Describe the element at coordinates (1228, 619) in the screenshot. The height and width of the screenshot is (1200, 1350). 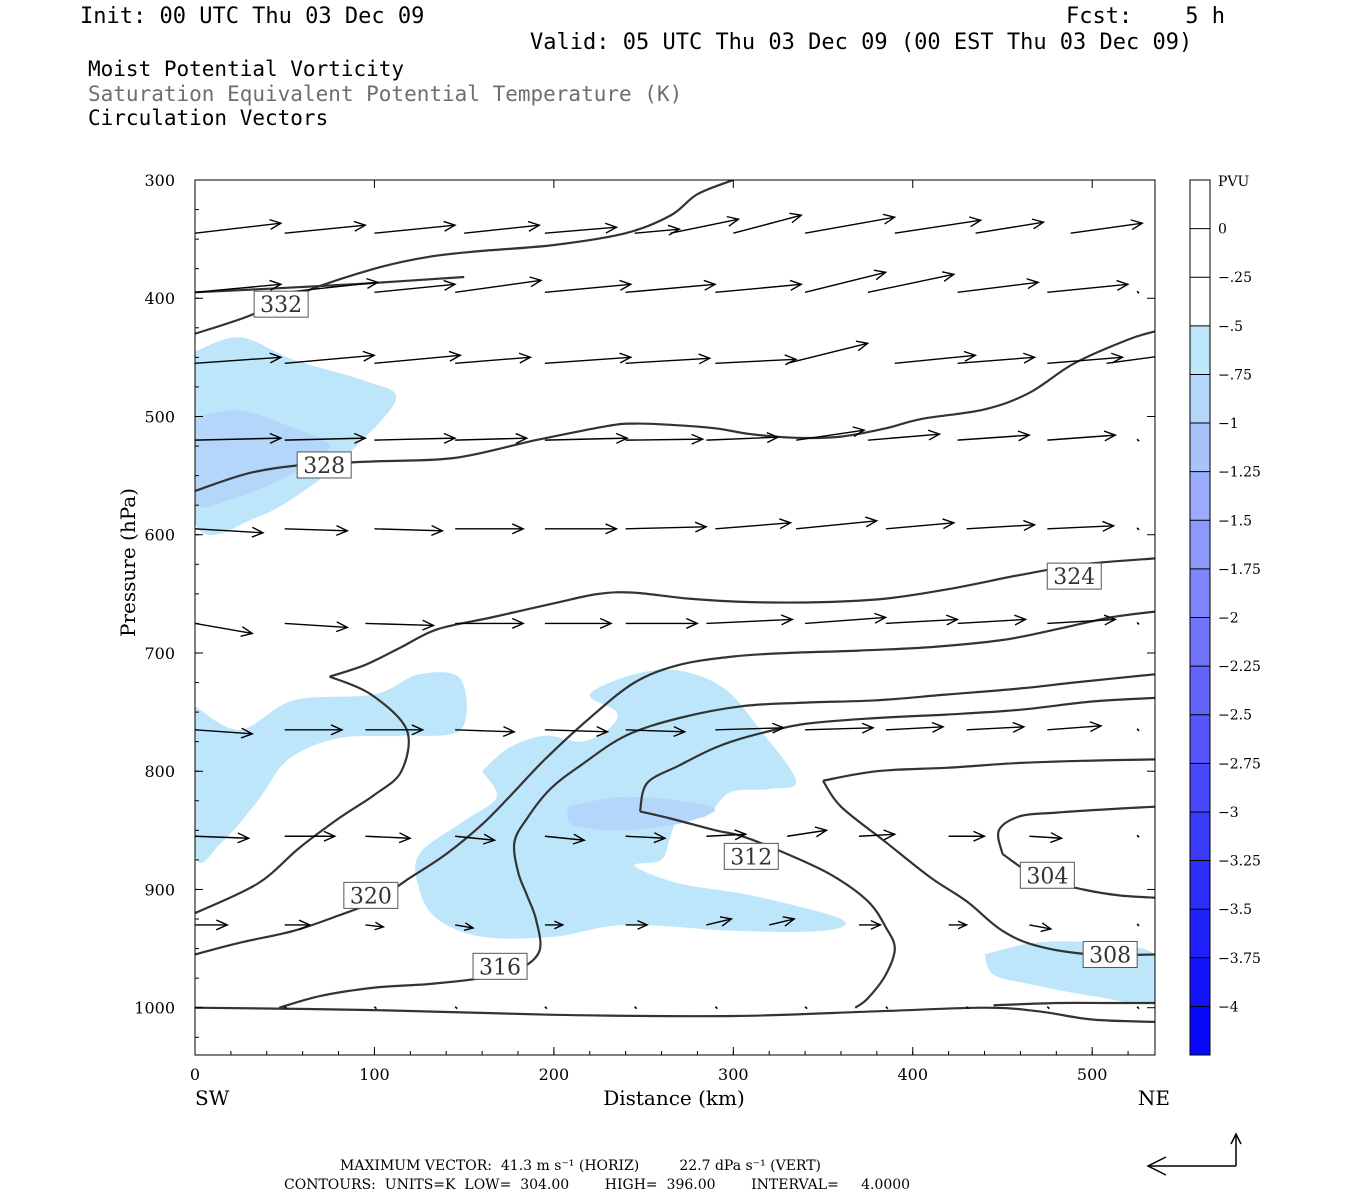
I see `colorbar-tick-label: −2` at that location.